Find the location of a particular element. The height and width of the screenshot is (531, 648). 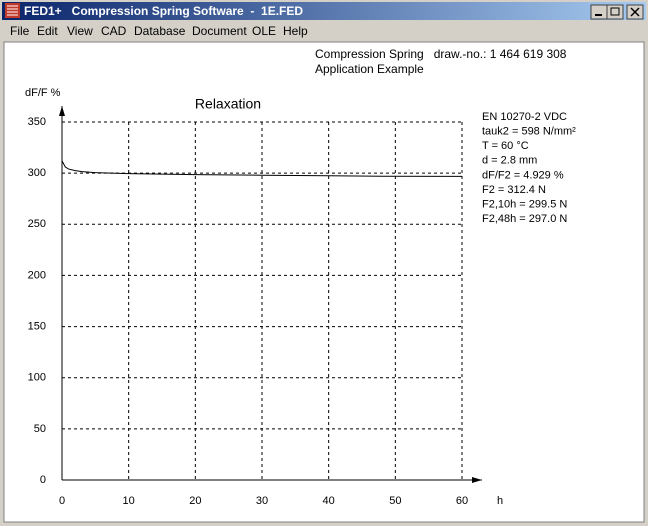

window-buttons is located at coordinates (617, 12).